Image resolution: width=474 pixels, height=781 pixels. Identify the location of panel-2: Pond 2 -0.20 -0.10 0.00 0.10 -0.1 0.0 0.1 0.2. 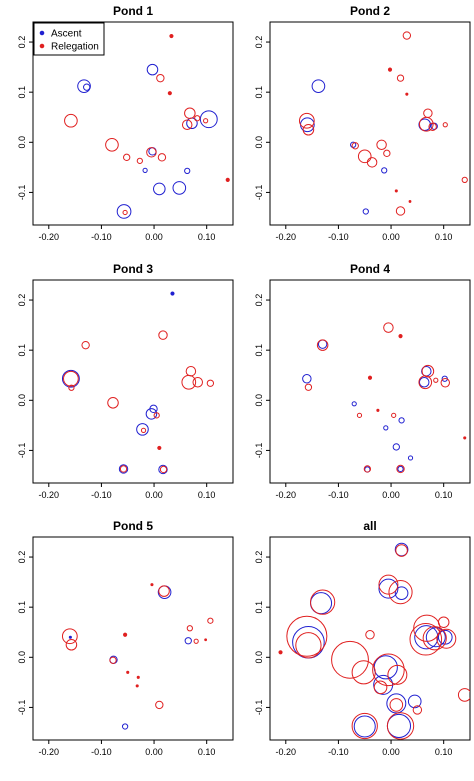
(362, 123).